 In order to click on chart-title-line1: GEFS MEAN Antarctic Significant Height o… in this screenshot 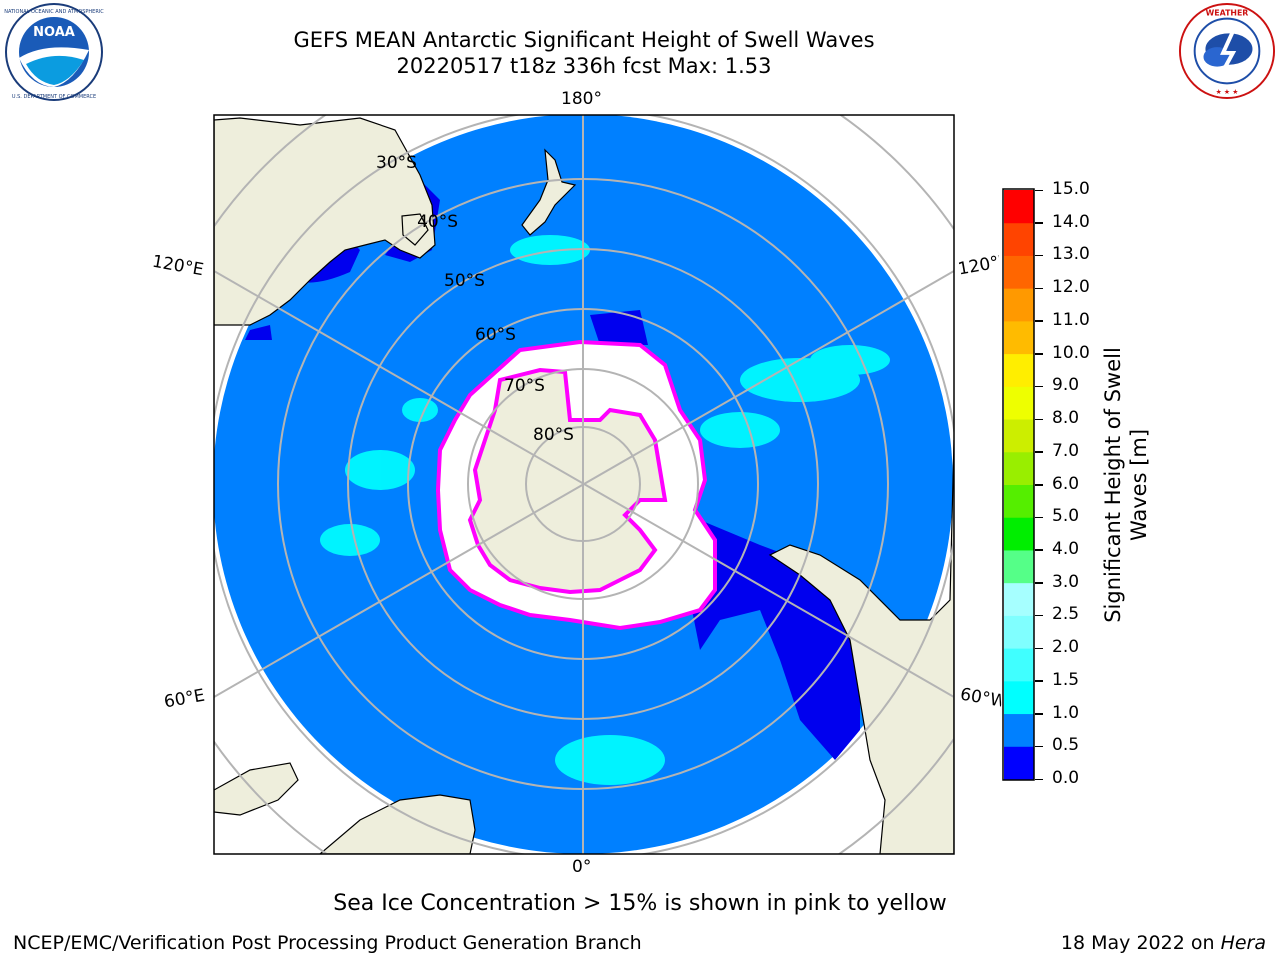, I will do `click(584, 40)`.